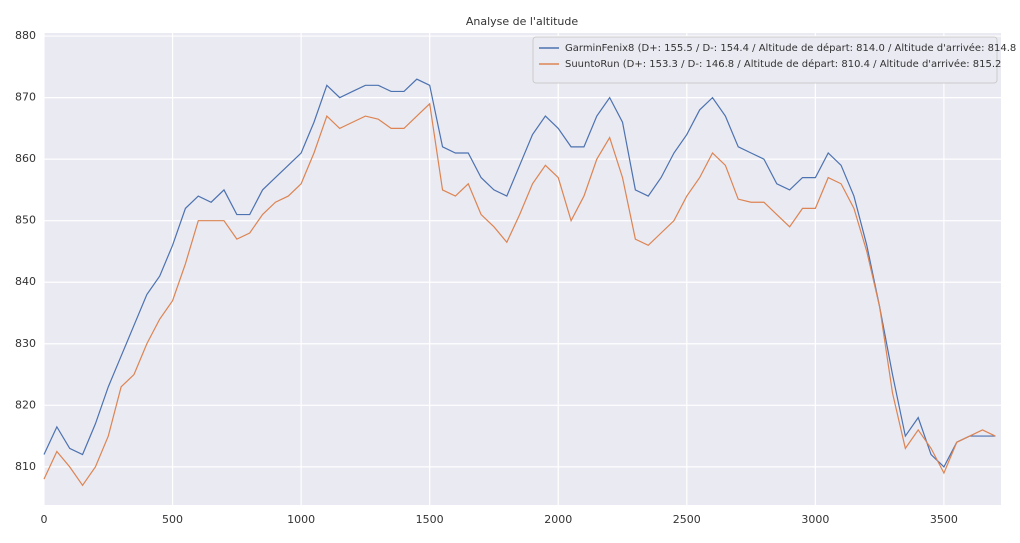 The height and width of the screenshot is (543, 1020). Describe the element at coordinates (25, 35) in the screenshot. I see `y-tick-label: 880` at that location.